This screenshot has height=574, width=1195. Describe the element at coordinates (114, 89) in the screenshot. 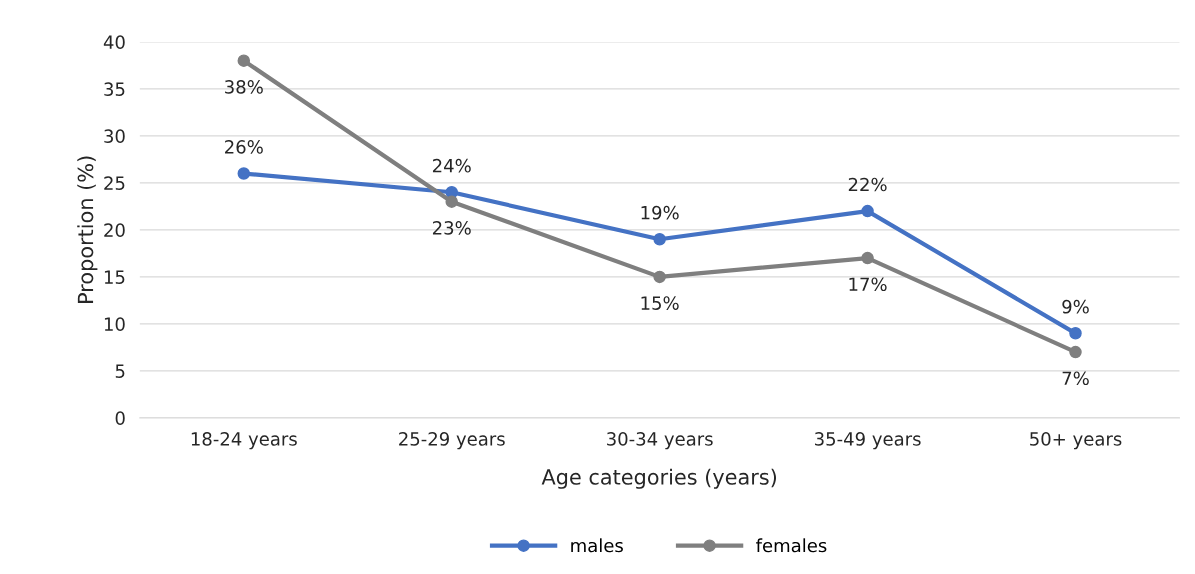

I see `y-tick-label: 35` at that location.